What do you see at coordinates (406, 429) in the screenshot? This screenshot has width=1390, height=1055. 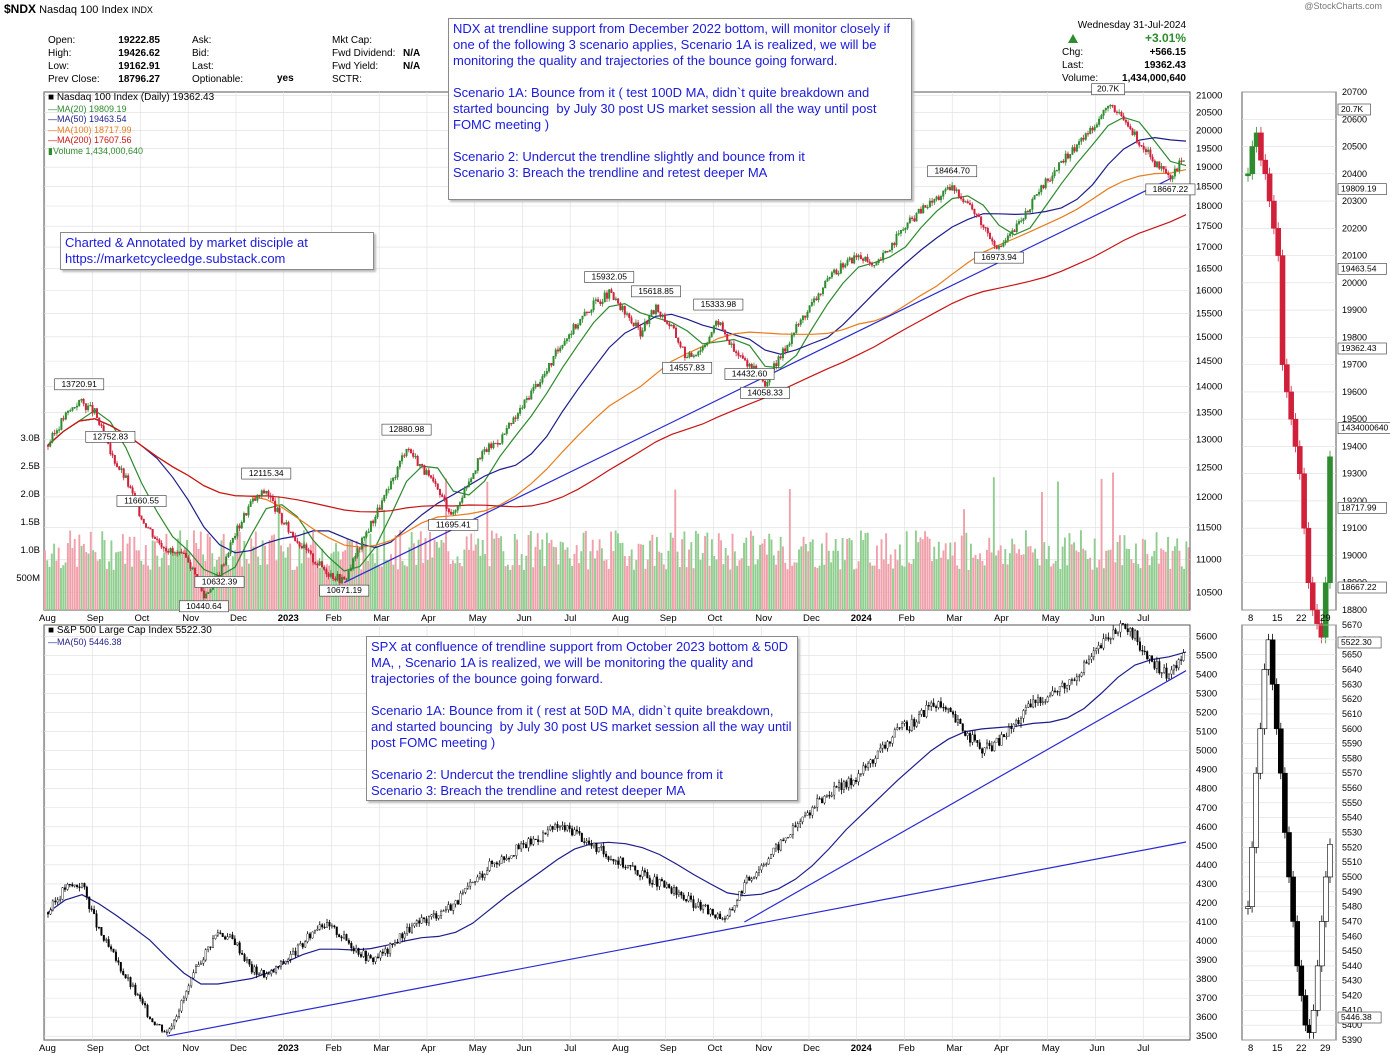 I see `price-tag-box` at bounding box center [406, 429].